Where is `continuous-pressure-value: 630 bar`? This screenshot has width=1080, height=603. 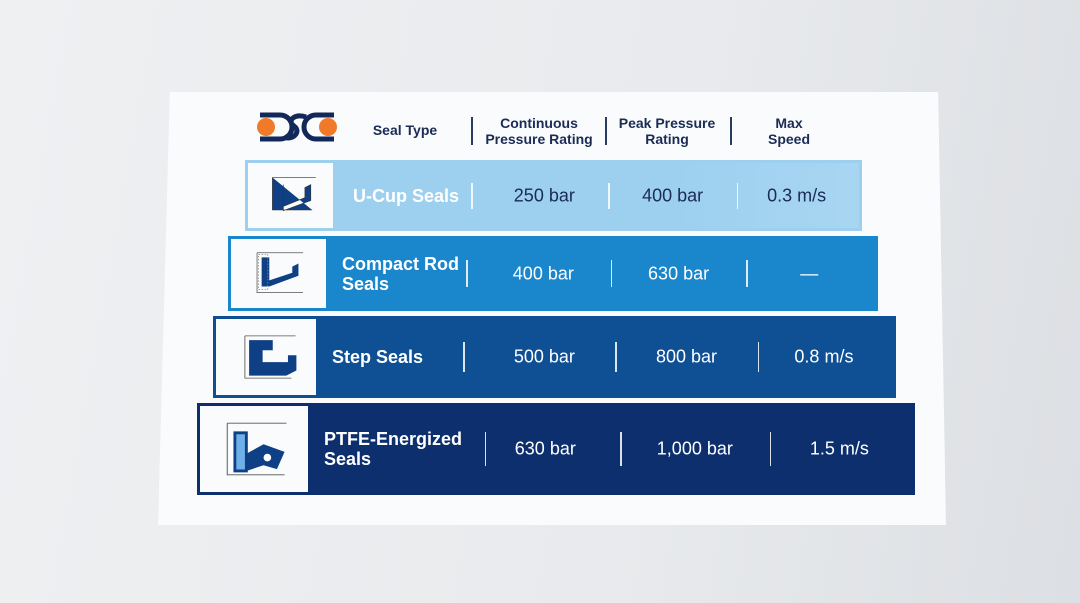 continuous-pressure-value: 630 bar is located at coordinates (545, 448).